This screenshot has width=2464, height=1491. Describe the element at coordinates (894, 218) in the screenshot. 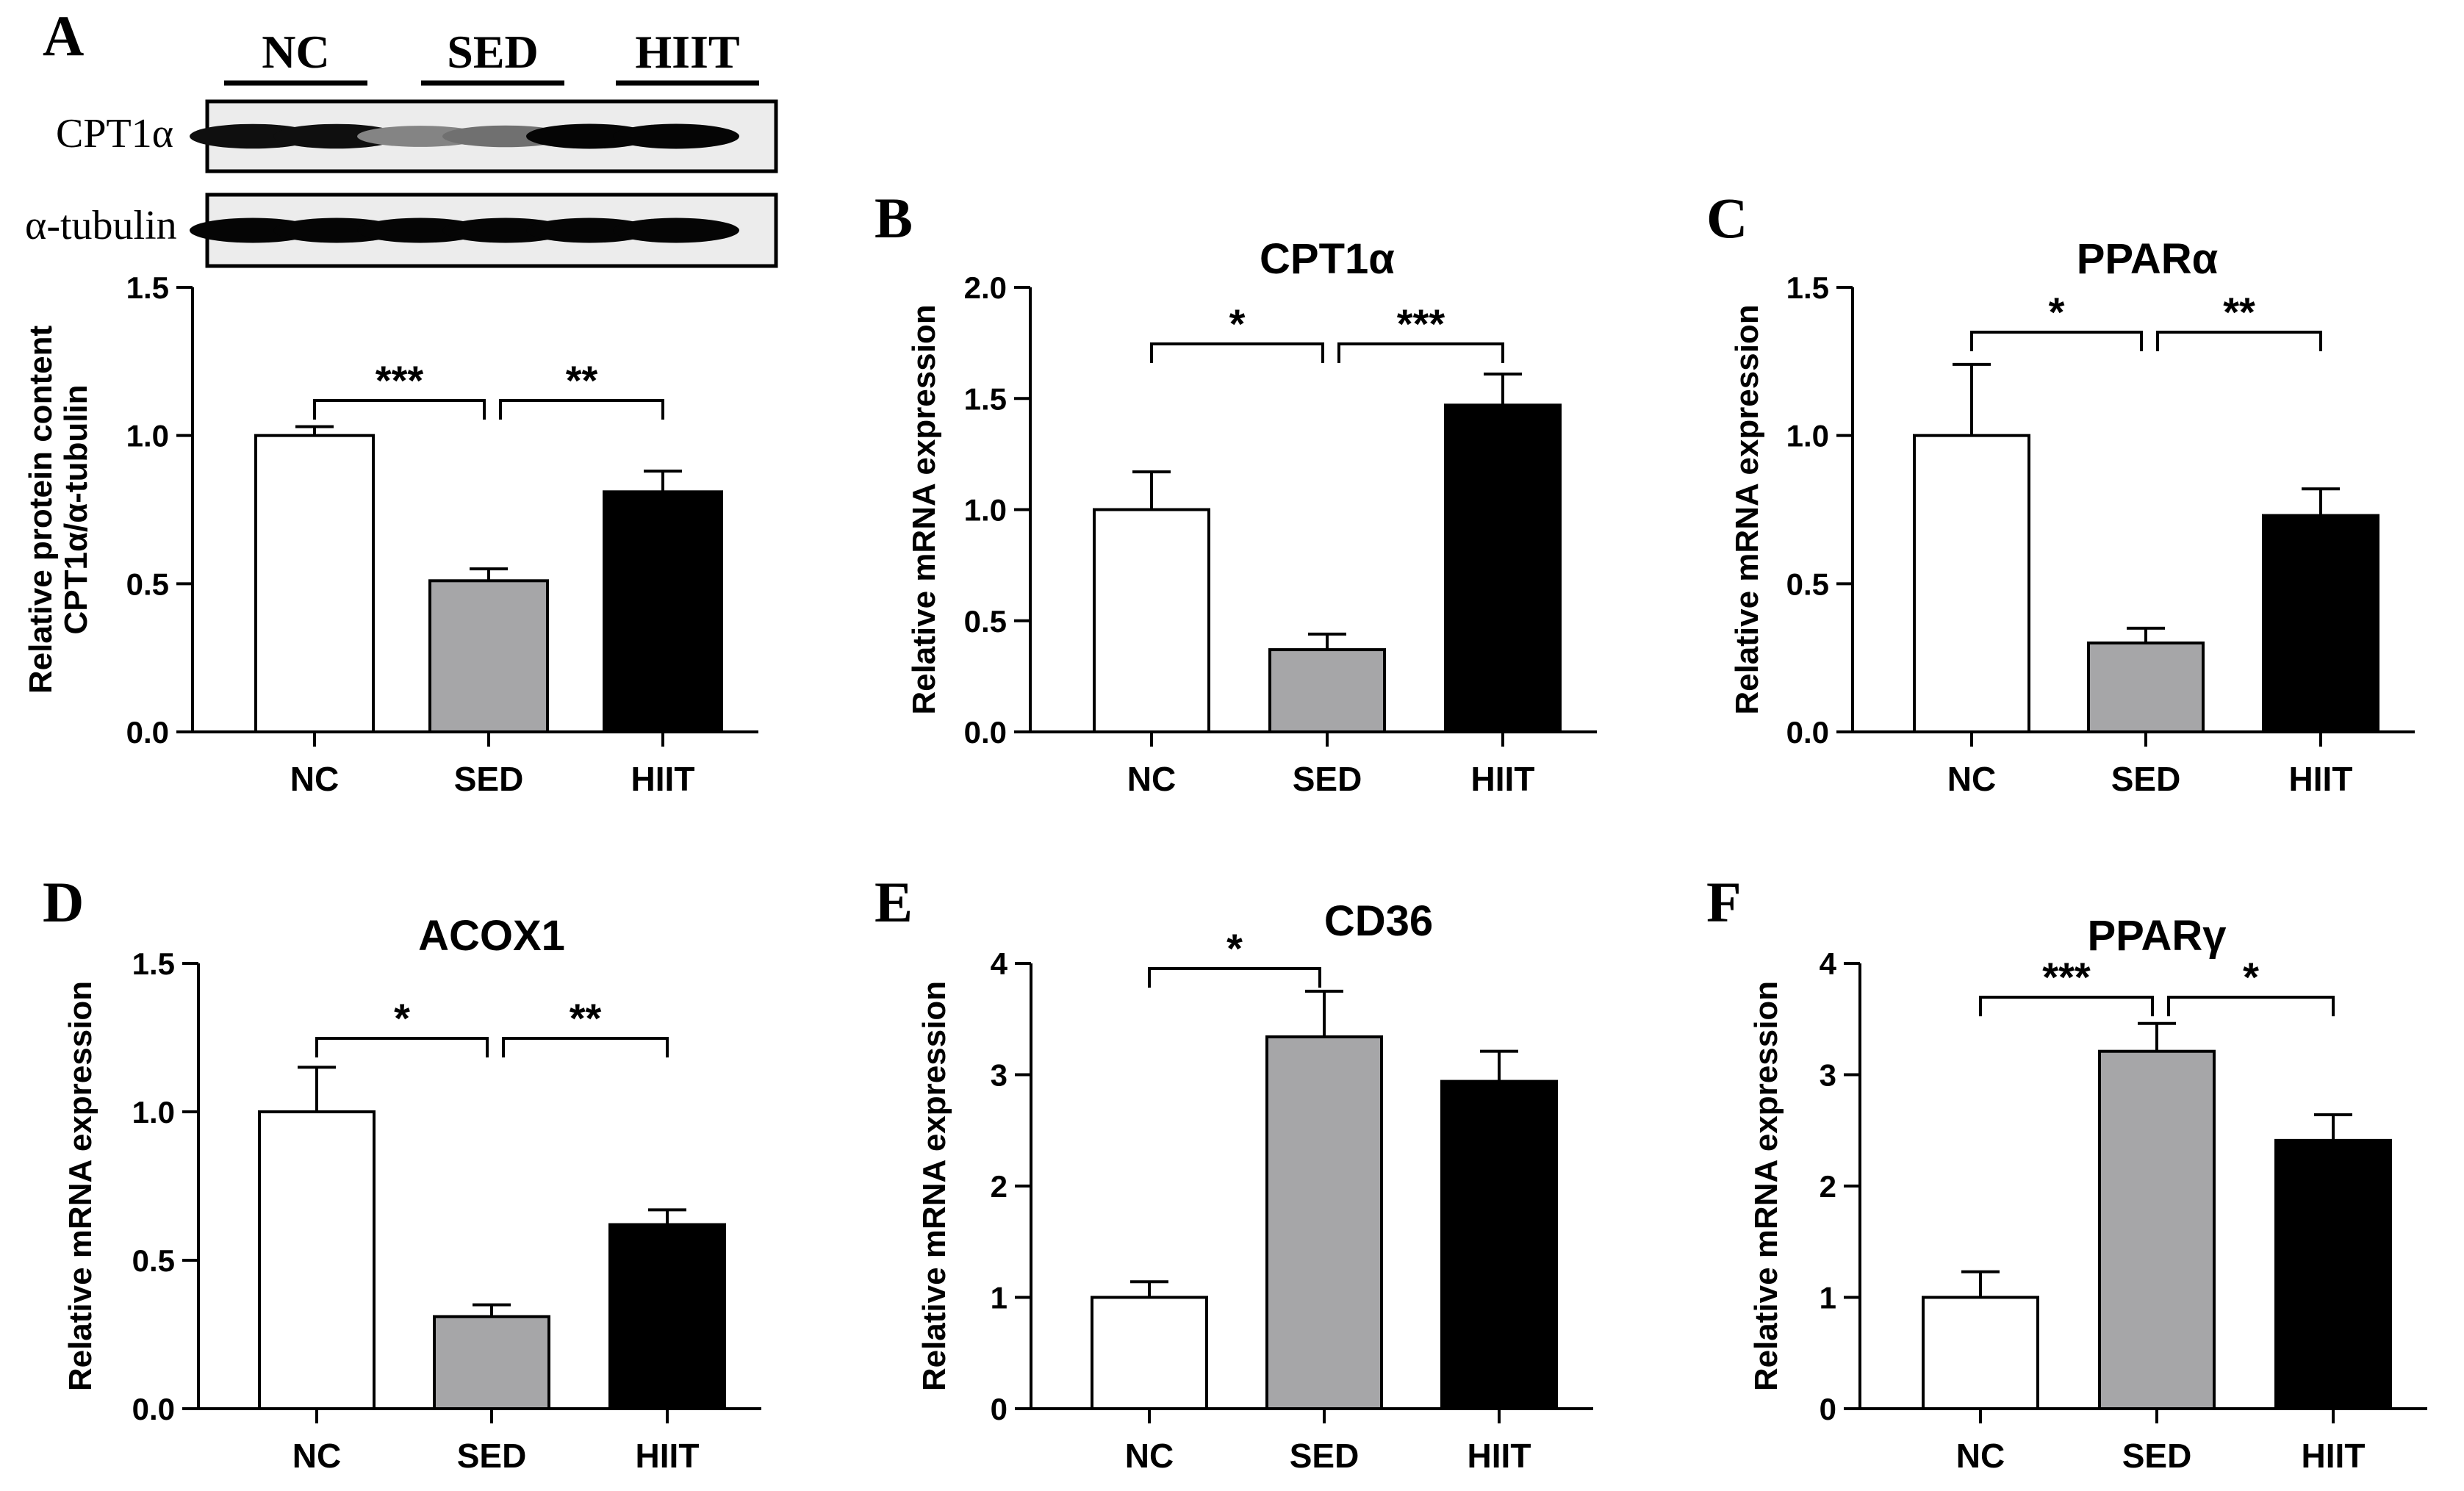

I see `panel-letter: B` at that location.